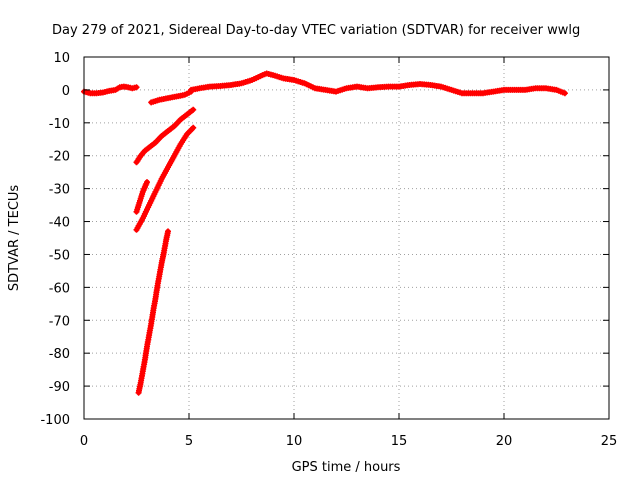  I want to click on x-axis-title: GPS time / hours, so click(346, 467).